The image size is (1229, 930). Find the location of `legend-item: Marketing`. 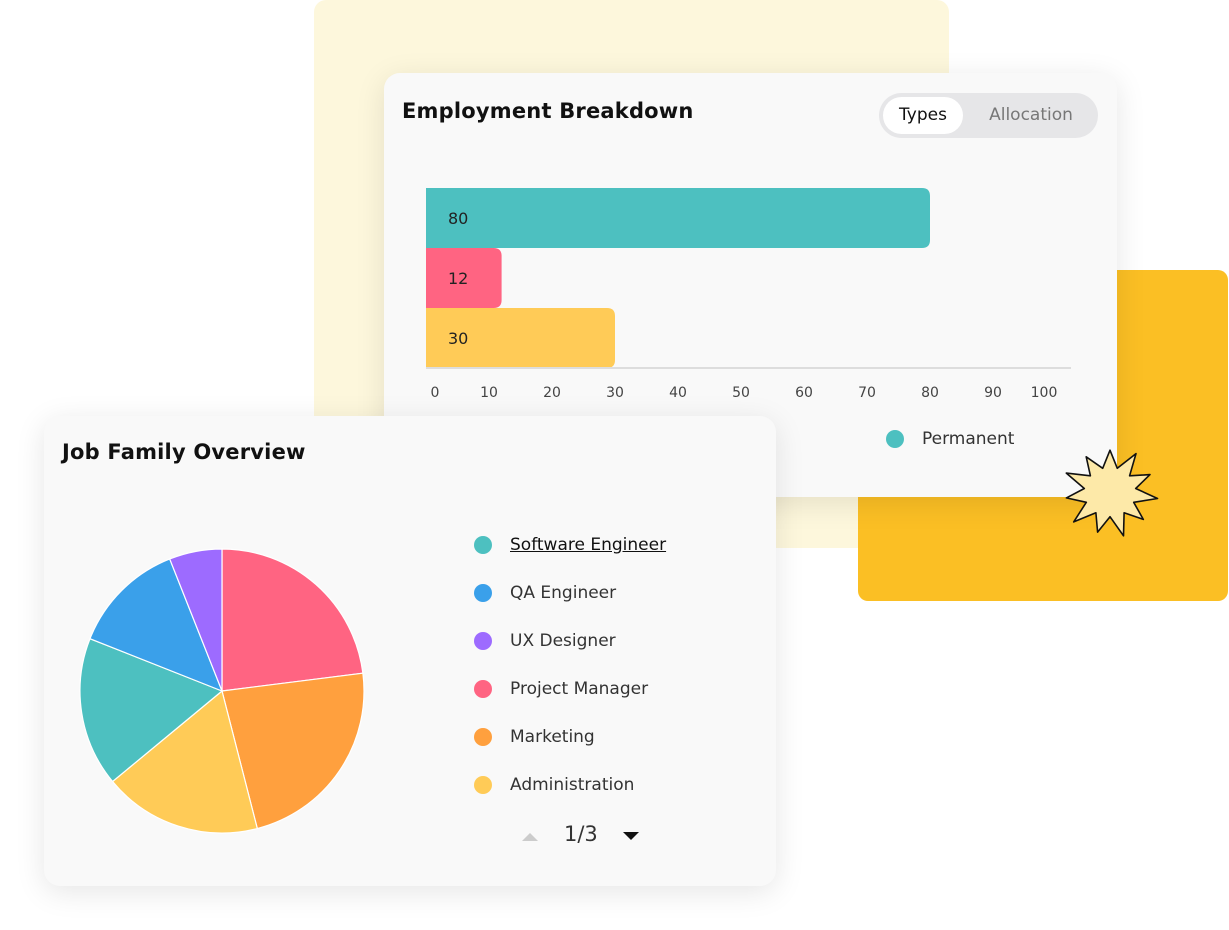

legend-item: Marketing is located at coordinates (534, 737).